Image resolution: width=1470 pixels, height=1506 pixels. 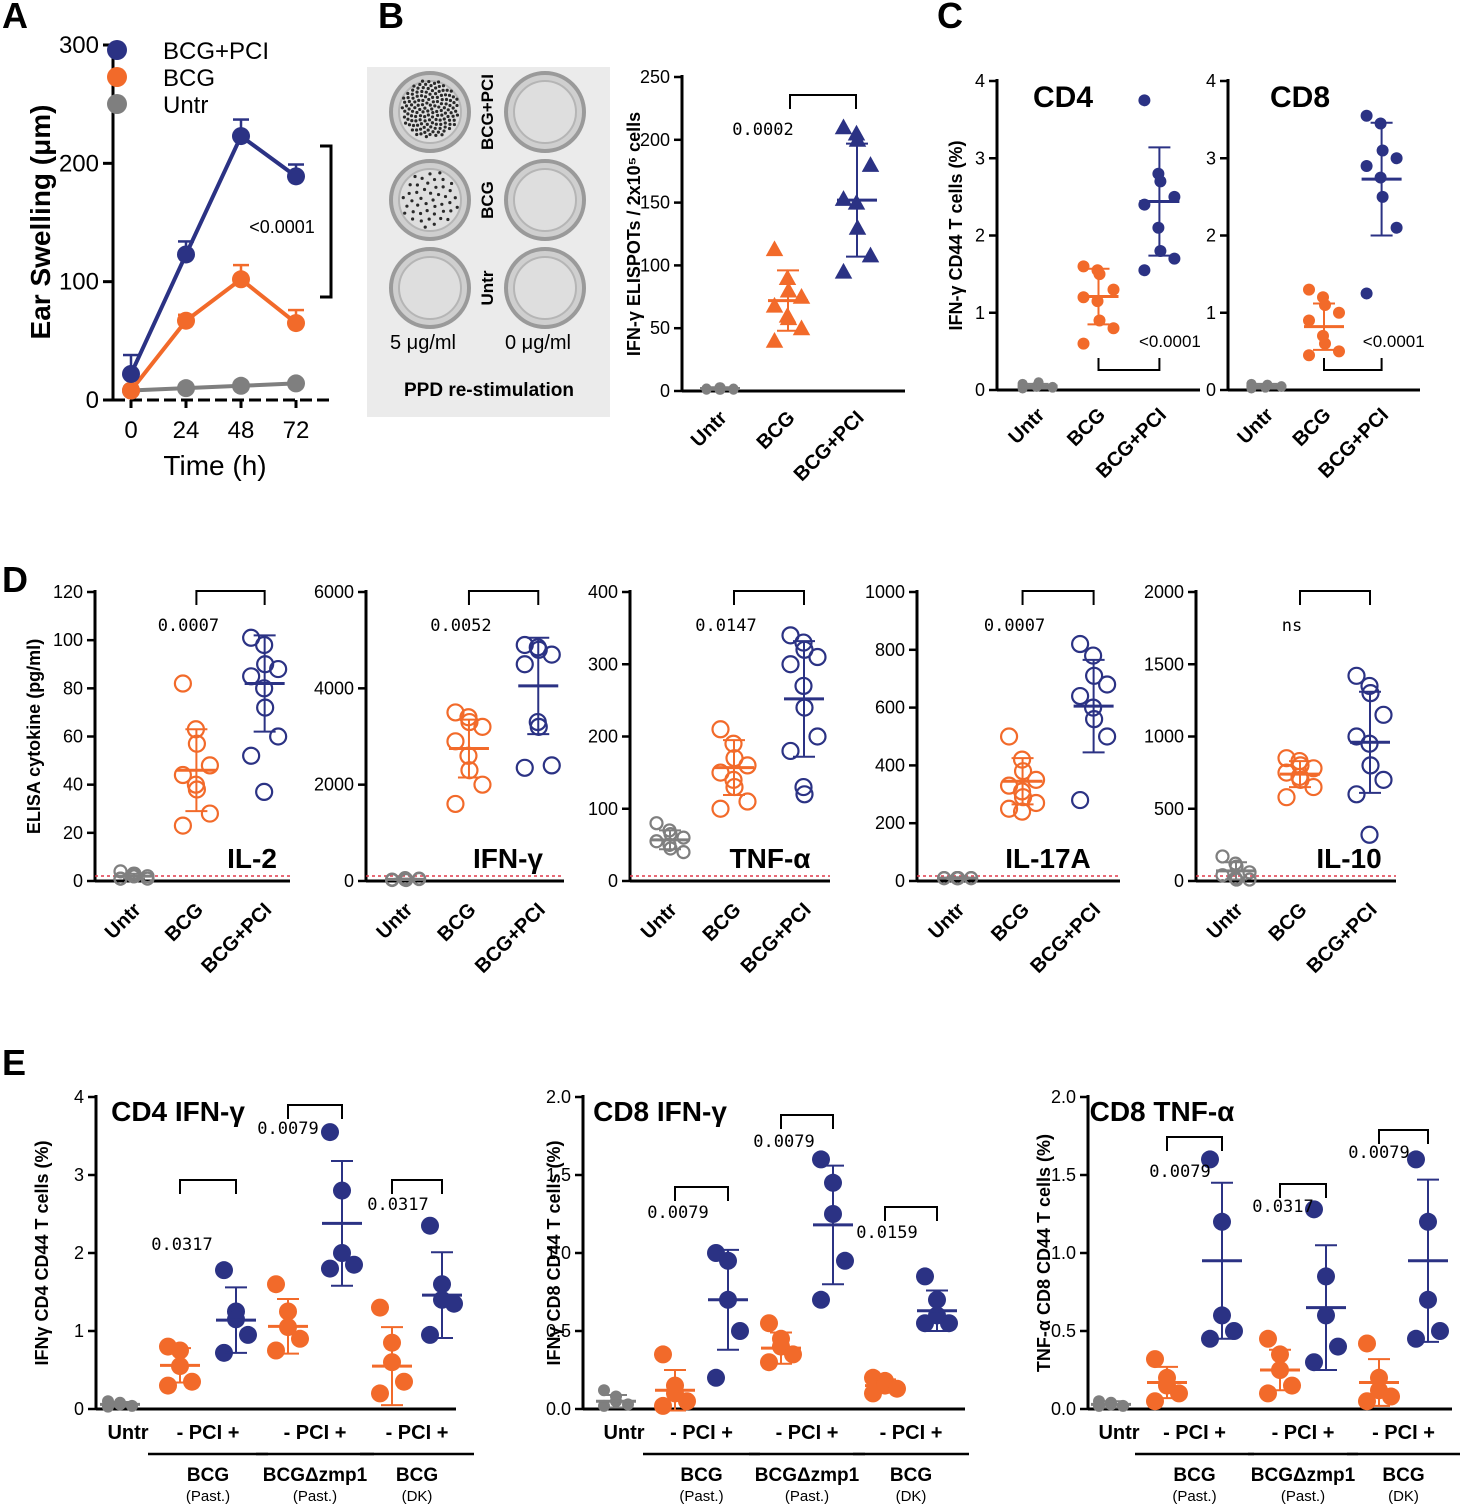 I want to click on group-name: BCGΔzmp1, so click(x=315, y=1475).